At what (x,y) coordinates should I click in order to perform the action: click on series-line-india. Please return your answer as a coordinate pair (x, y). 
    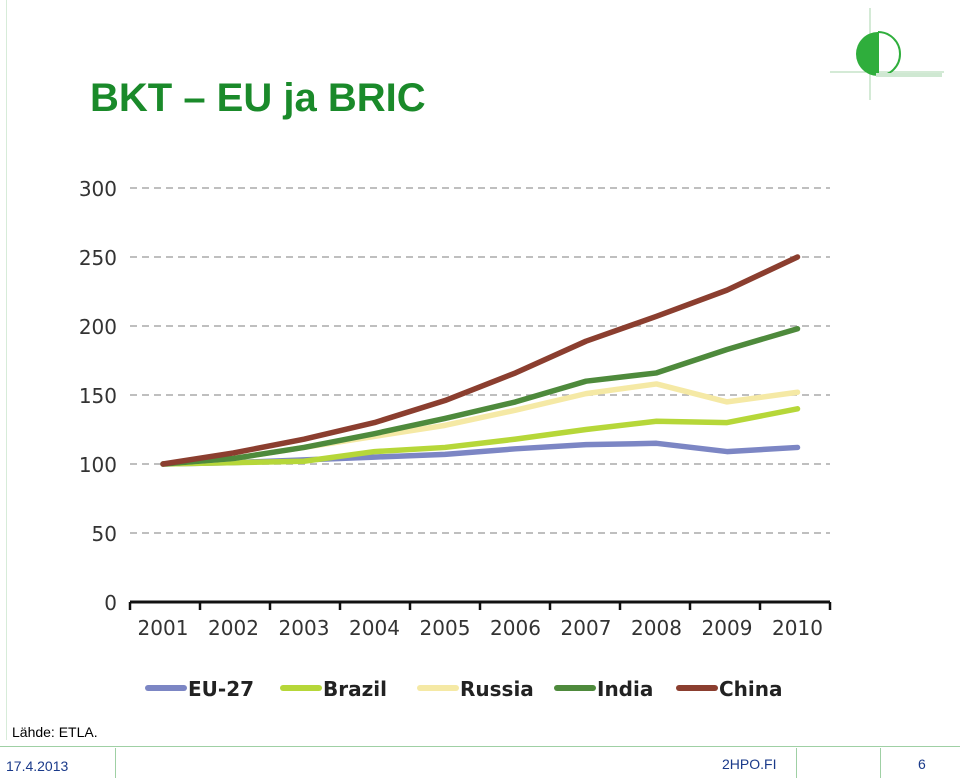
    Looking at the image, I should click on (480, 396).